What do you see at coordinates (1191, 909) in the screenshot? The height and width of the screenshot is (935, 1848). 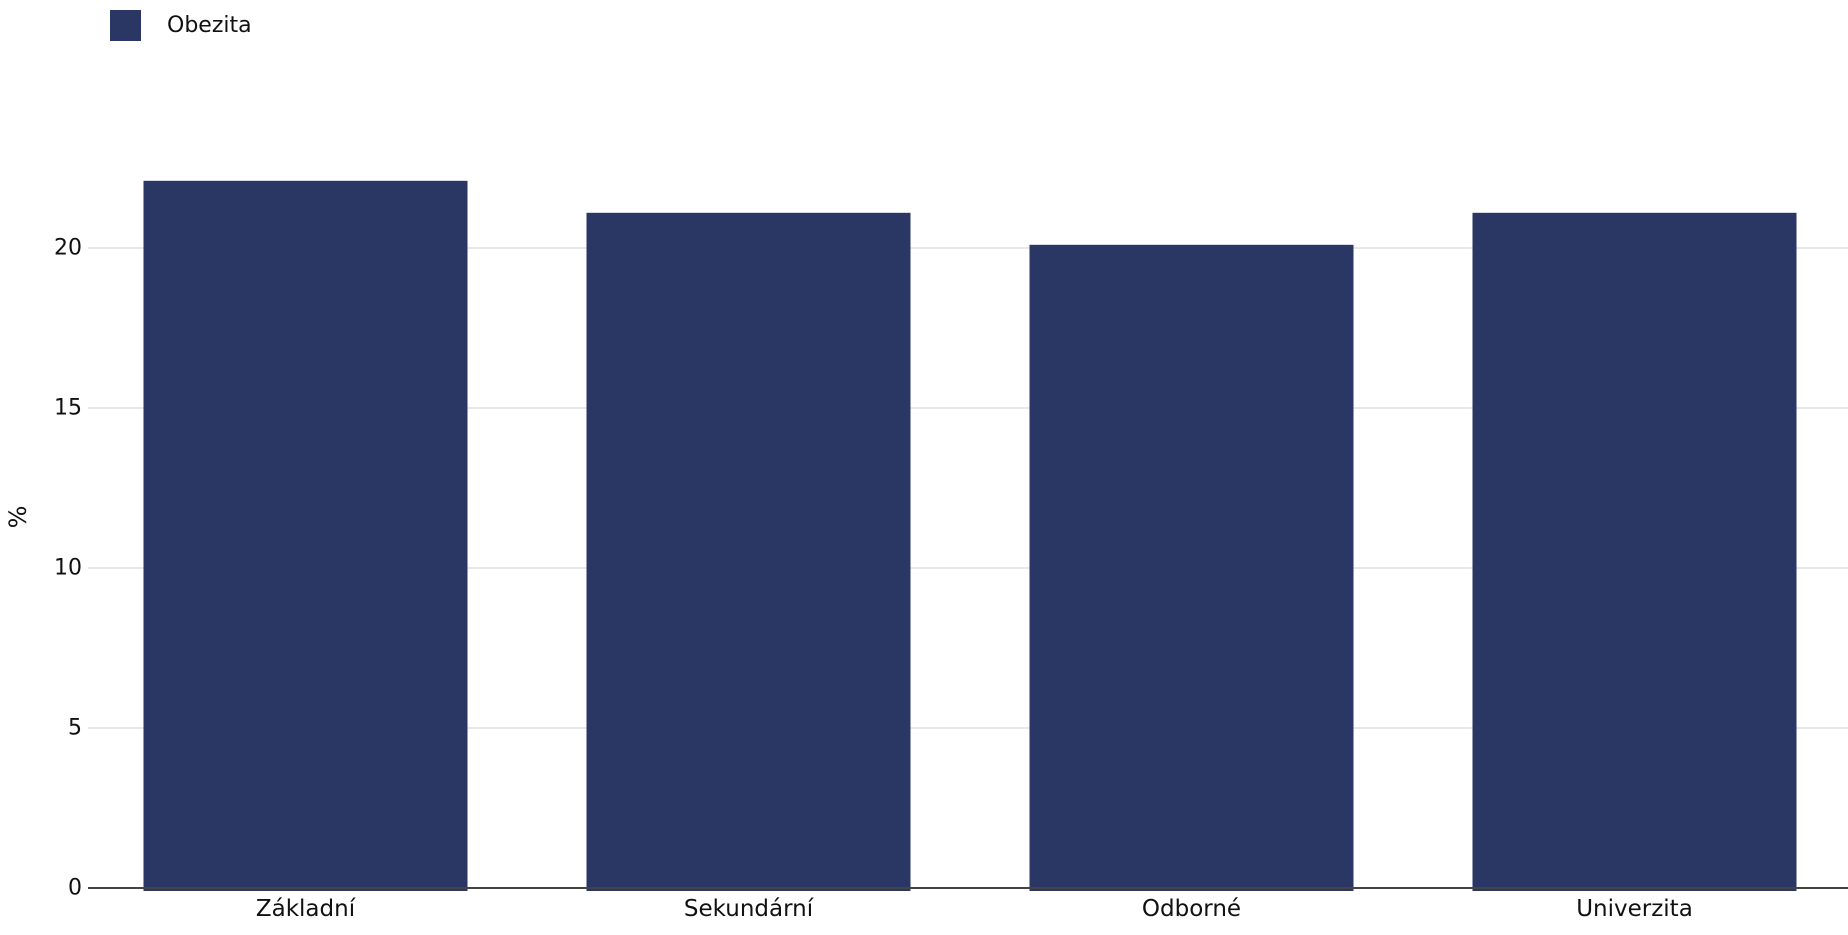 I see `x-tick-label: Odborné` at bounding box center [1191, 909].